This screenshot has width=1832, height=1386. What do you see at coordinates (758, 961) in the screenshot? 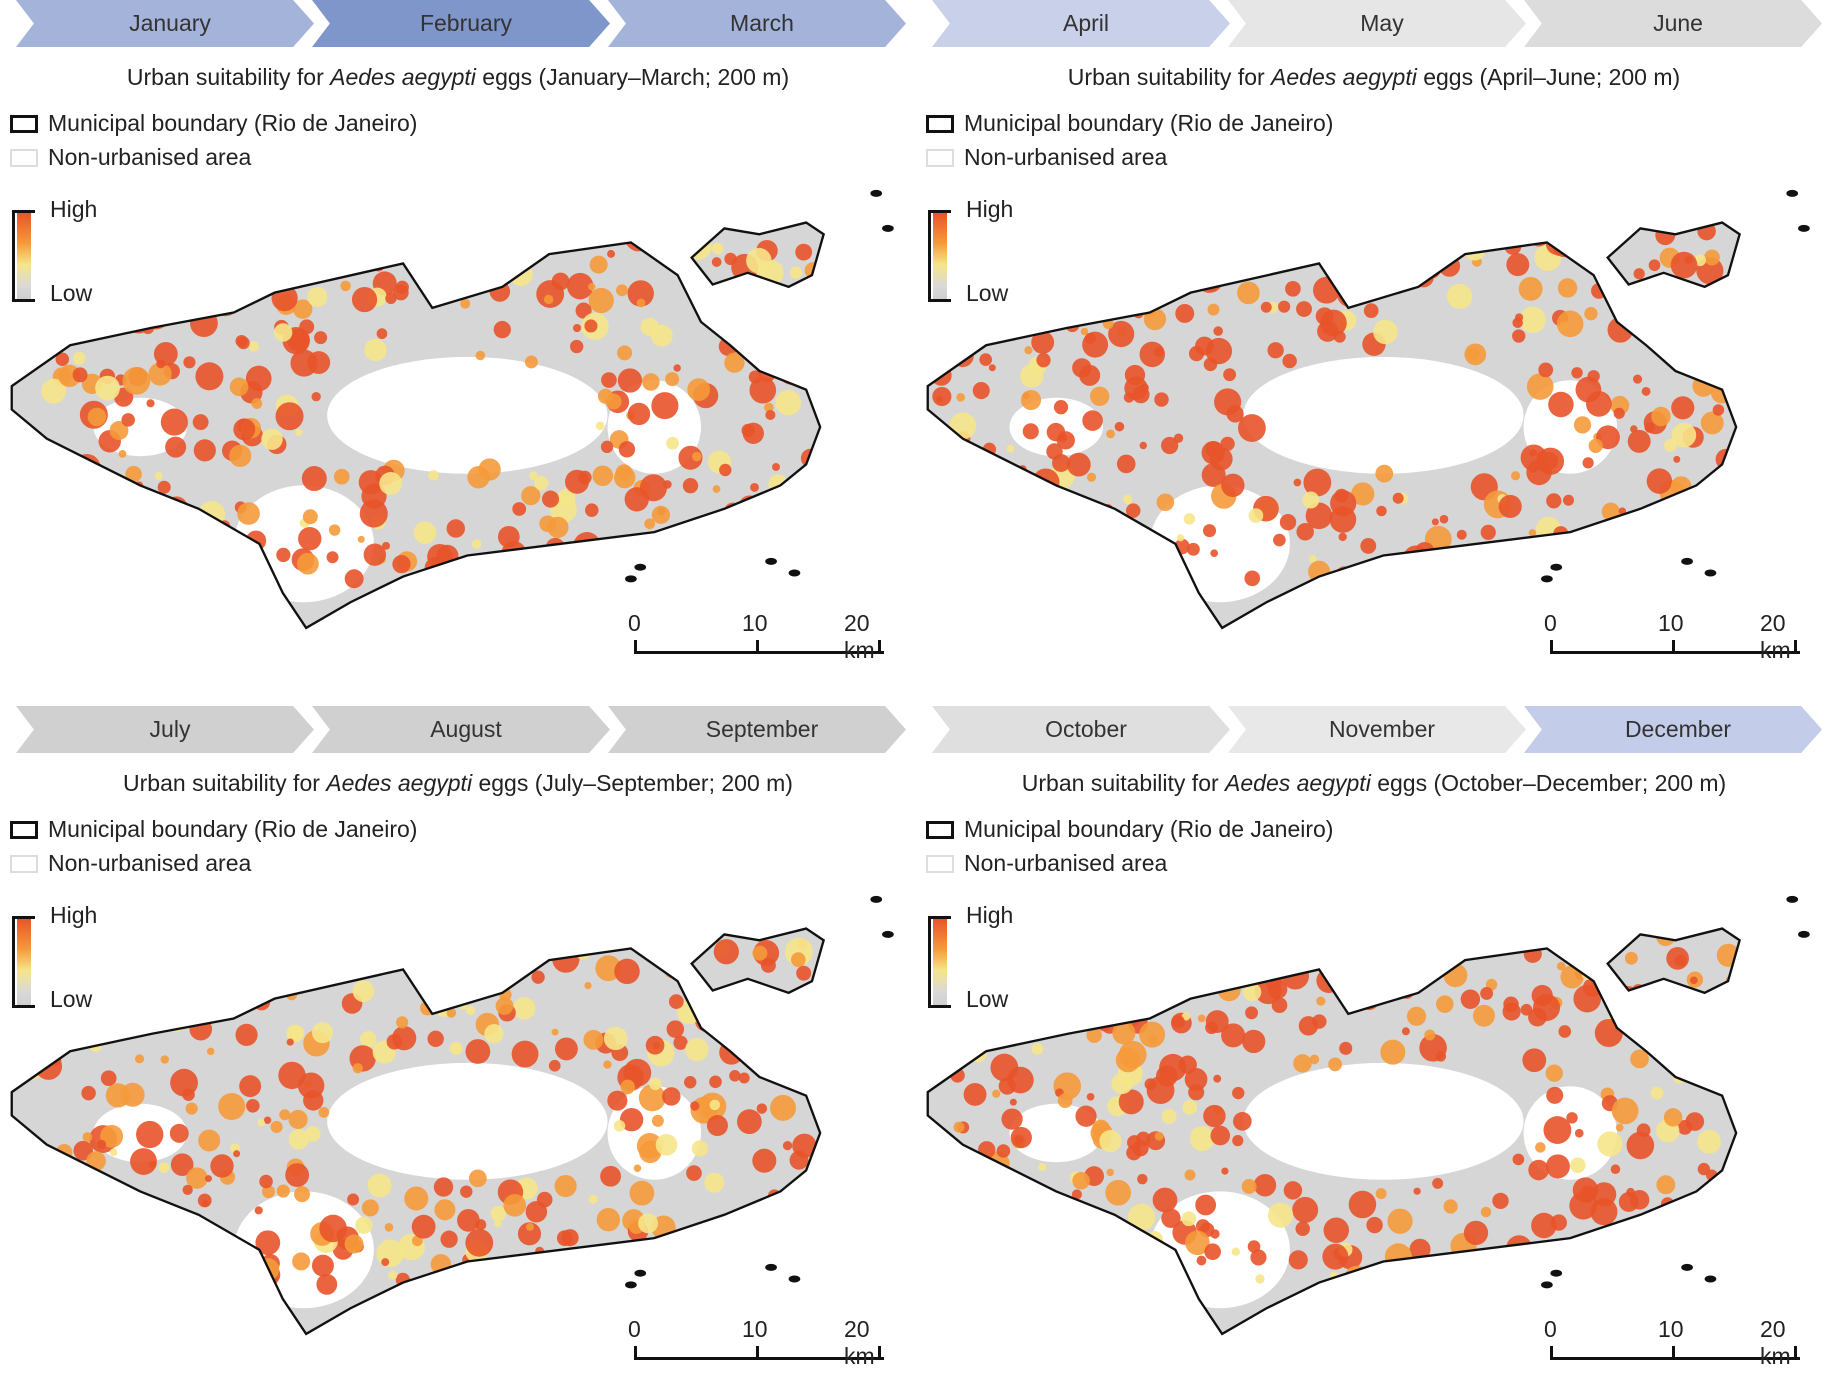
I see `island-boundary` at bounding box center [758, 961].